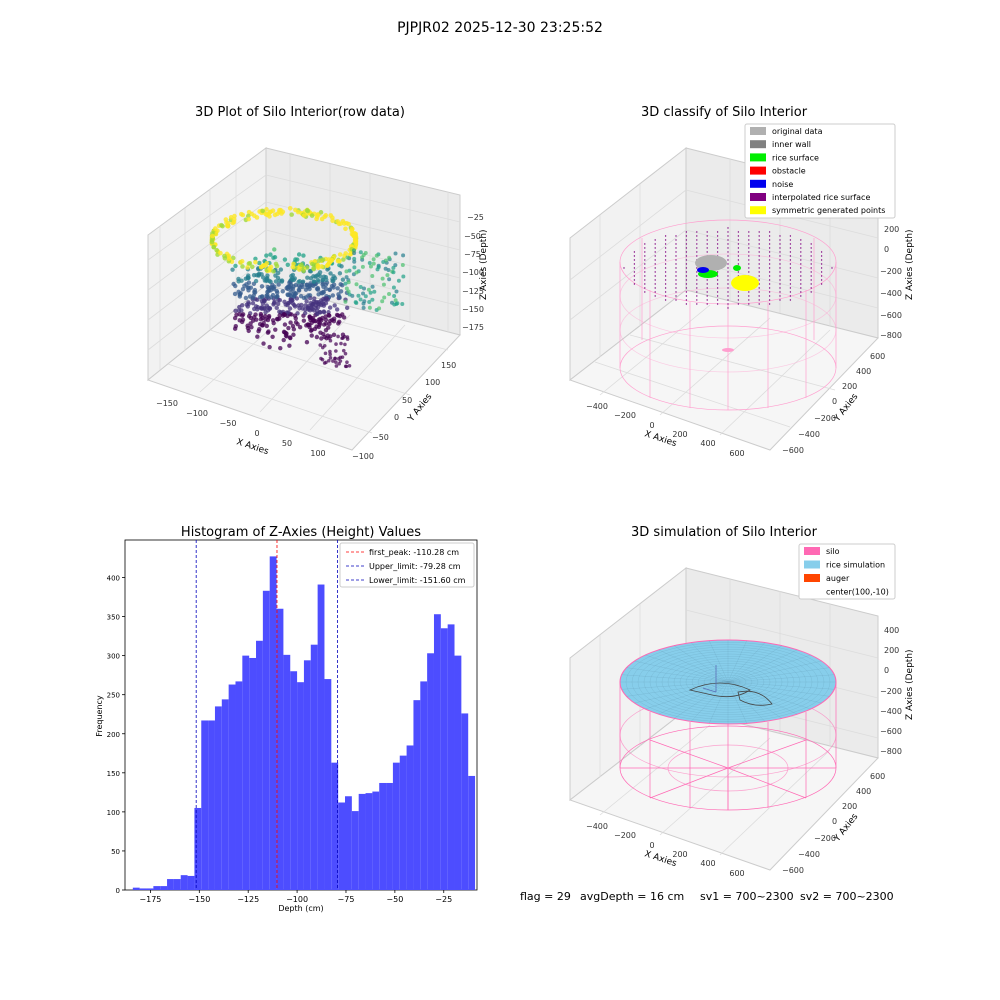 The image size is (1000, 1000). What do you see at coordinates (199, 899) in the screenshot?
I see `x-tick-label: −150` at bounding box center [199, 899].